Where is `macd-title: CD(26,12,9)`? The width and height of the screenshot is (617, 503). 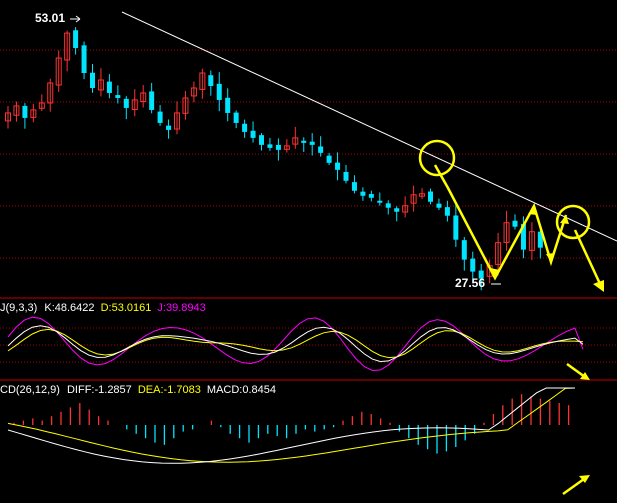 macd-title: CD(26,12,9) is located at coordinates (30, 390).